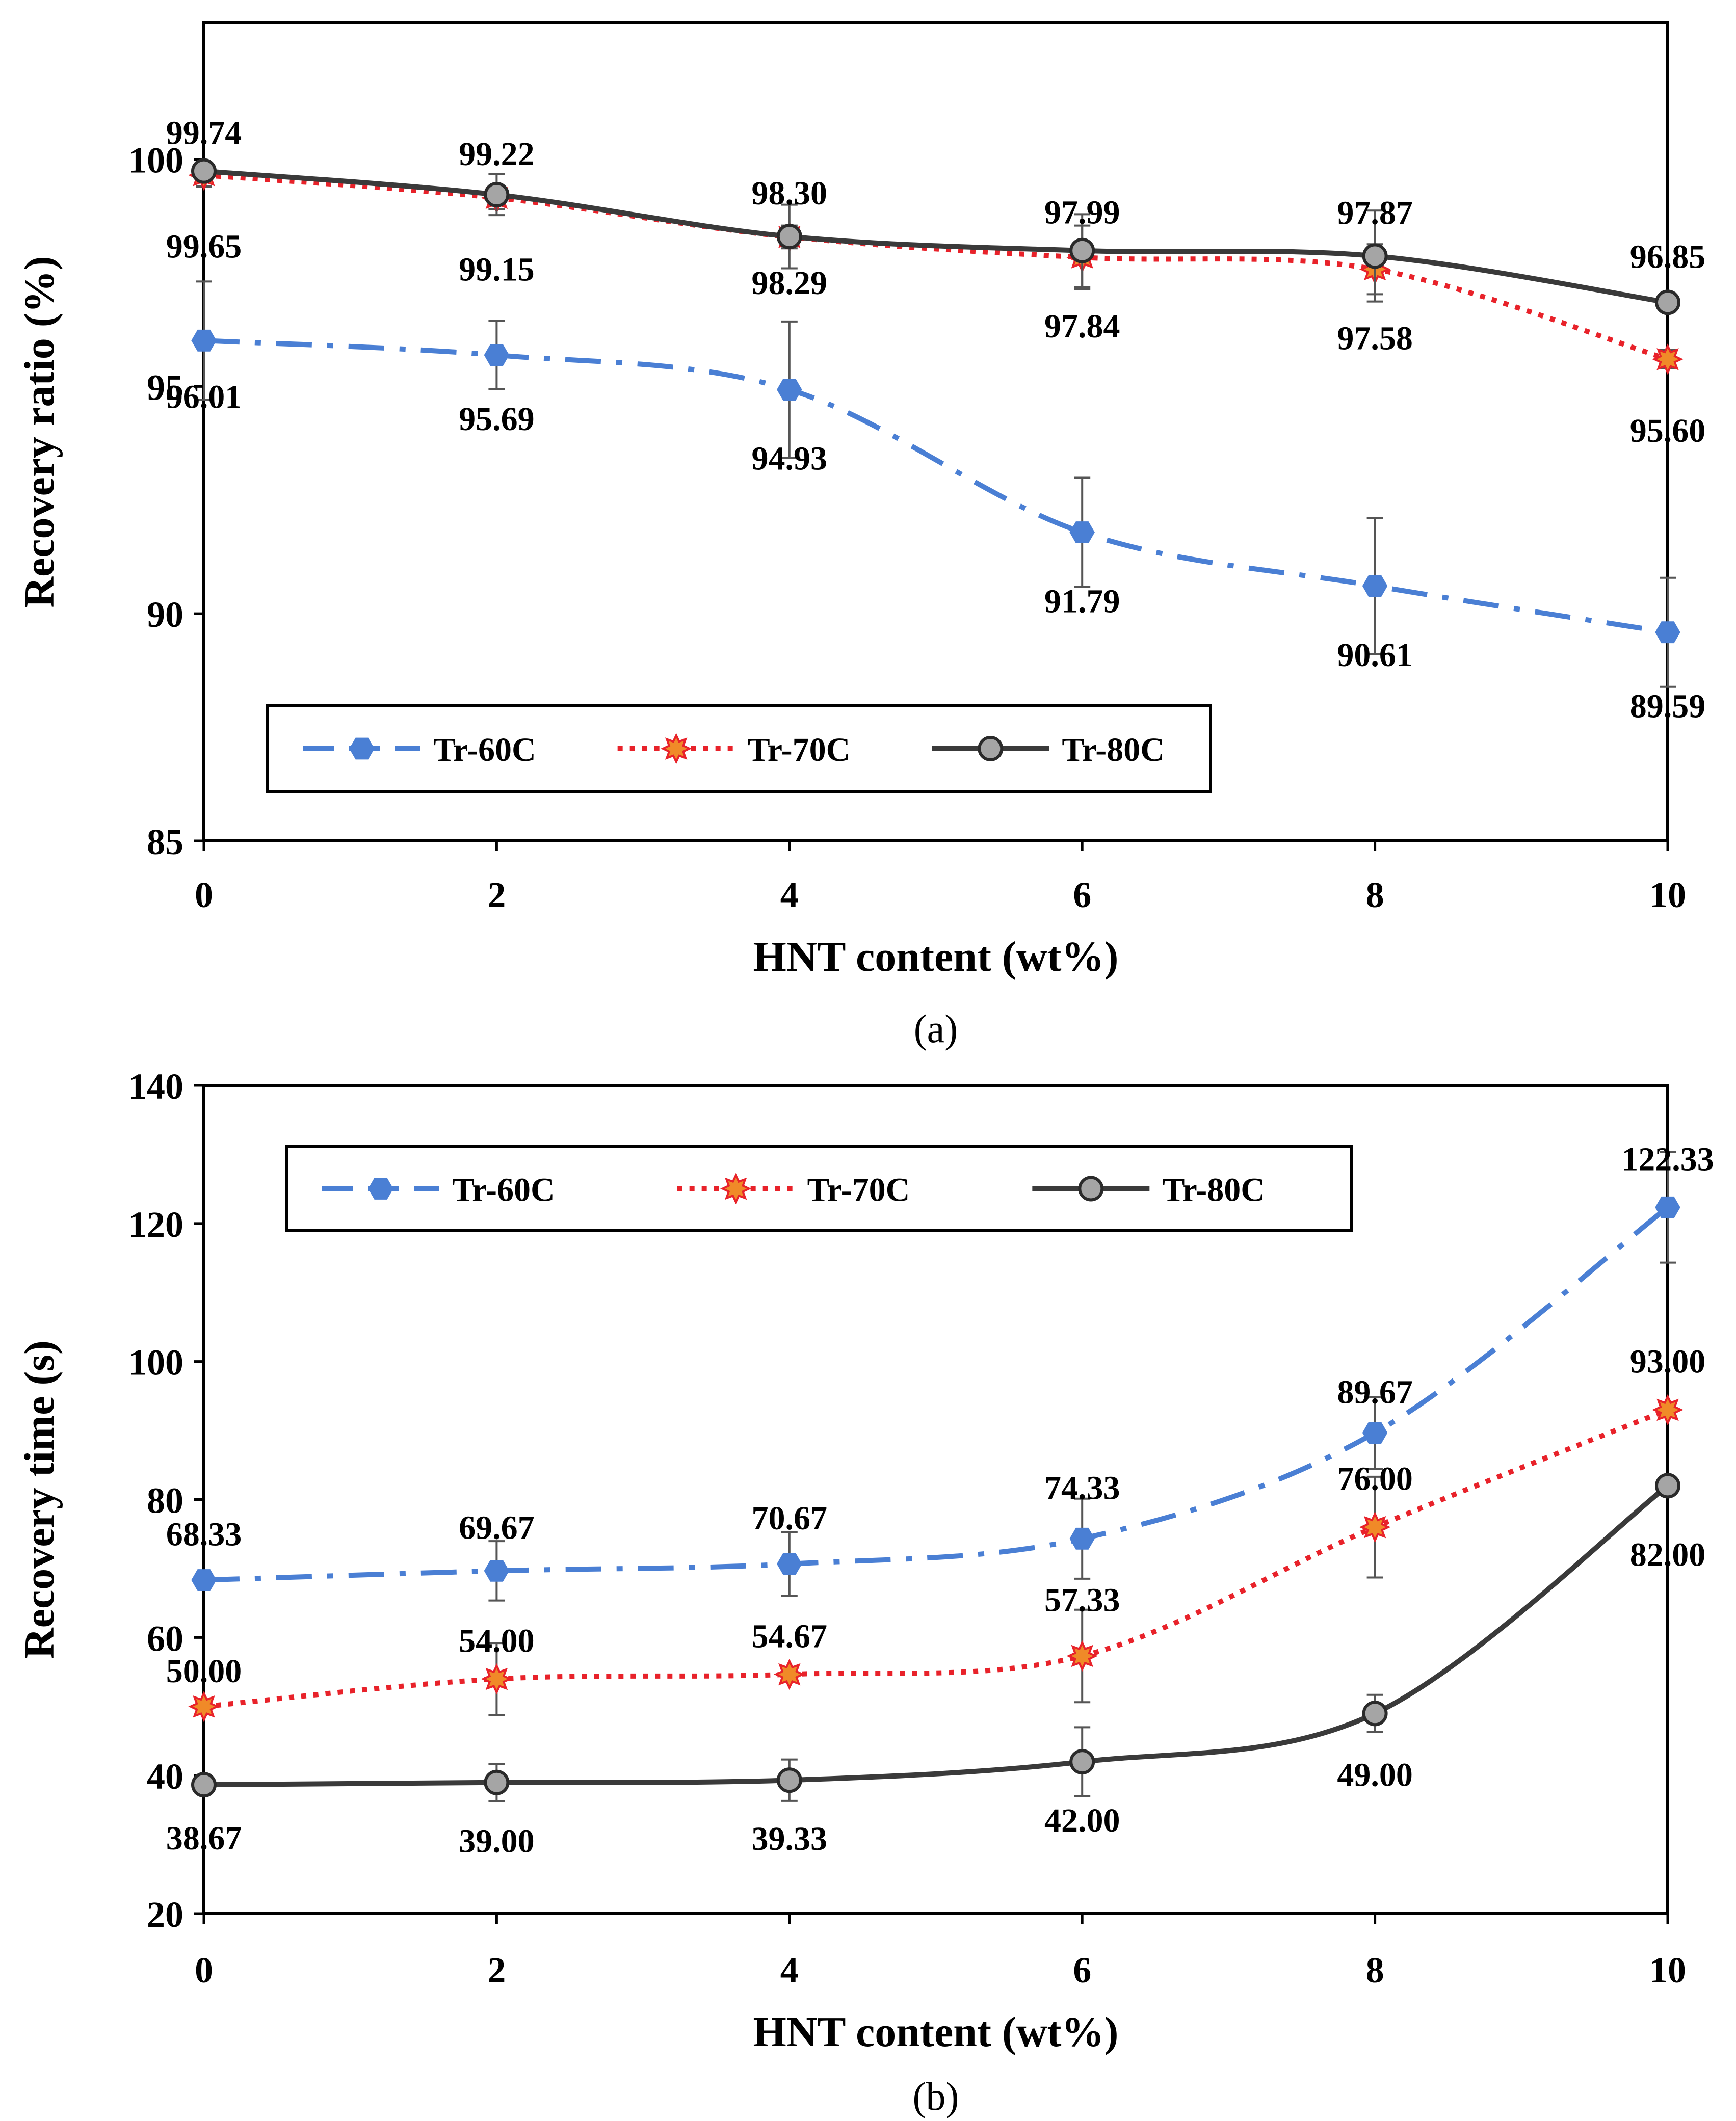 The image size is (1736, 2121). What do you see at coordinates (165, 1638) in the screenshot?
I see `y-tick-label: 60` at bounding box center [165, 1638].